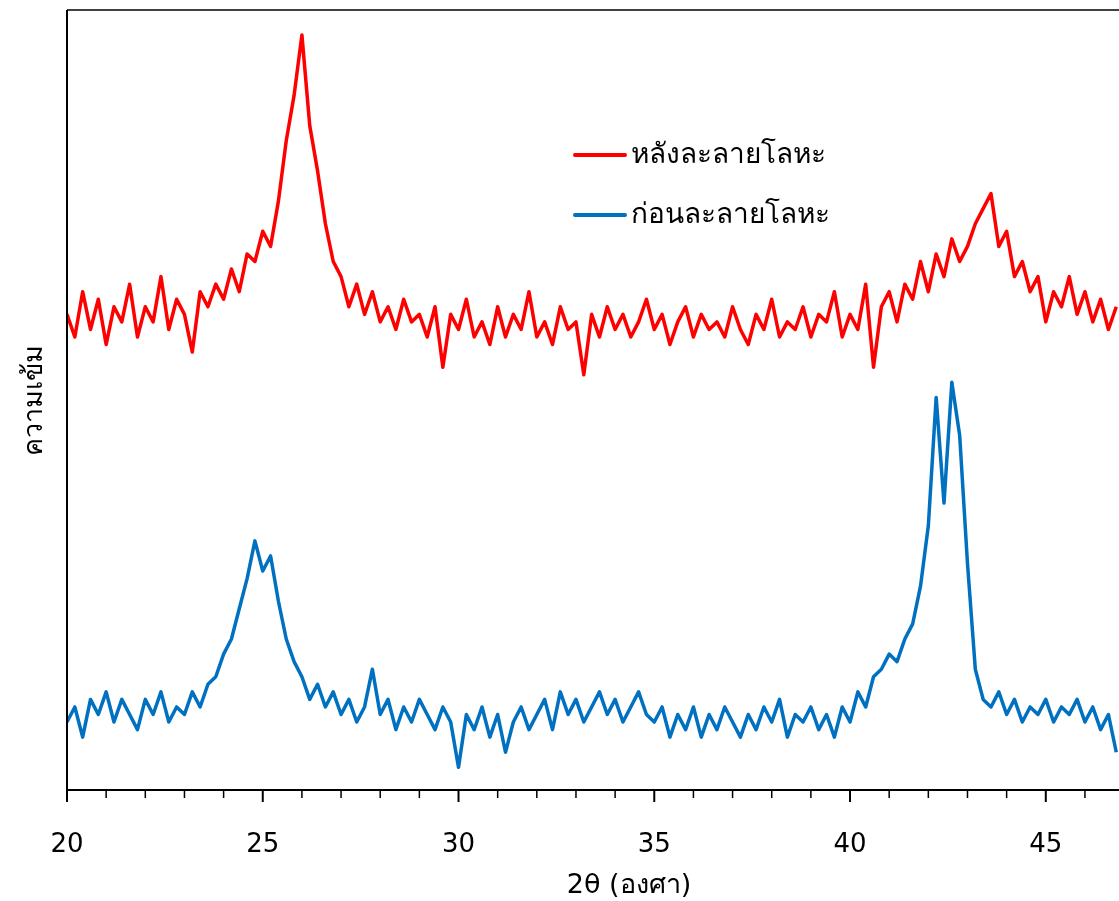 The image size is (1119, 901). I want to click on x-tick-label: 35, so click(654, 843).